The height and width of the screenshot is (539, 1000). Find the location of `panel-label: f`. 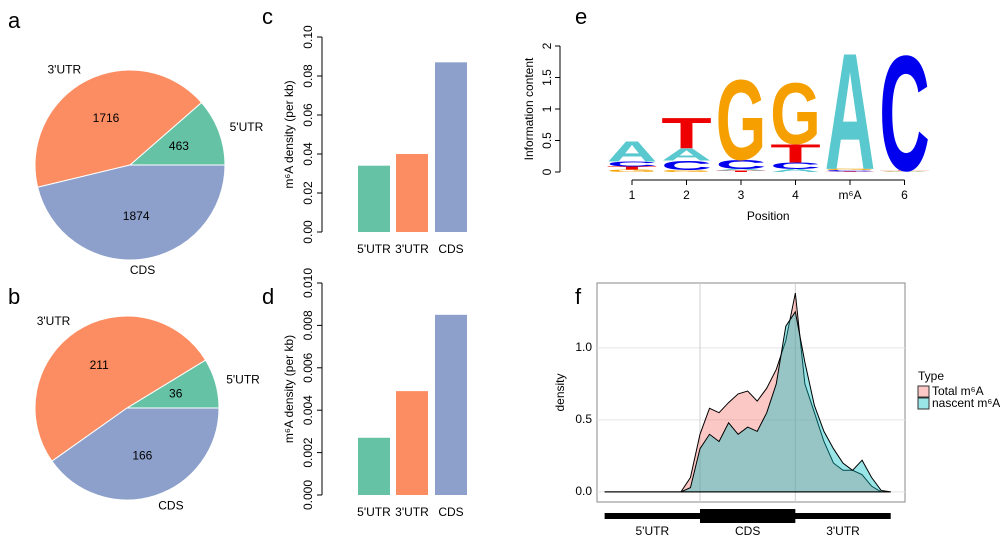

panel-label: f is located at coordinates (578, 296).